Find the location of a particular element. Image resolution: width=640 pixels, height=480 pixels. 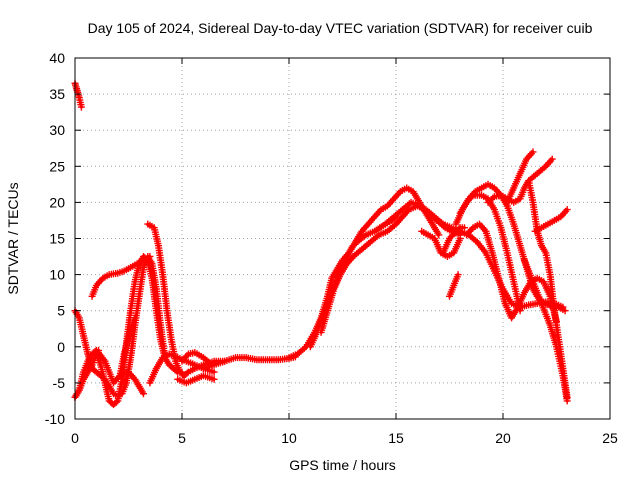

y-tick-label: 5 is located at coordinates (61, 311).